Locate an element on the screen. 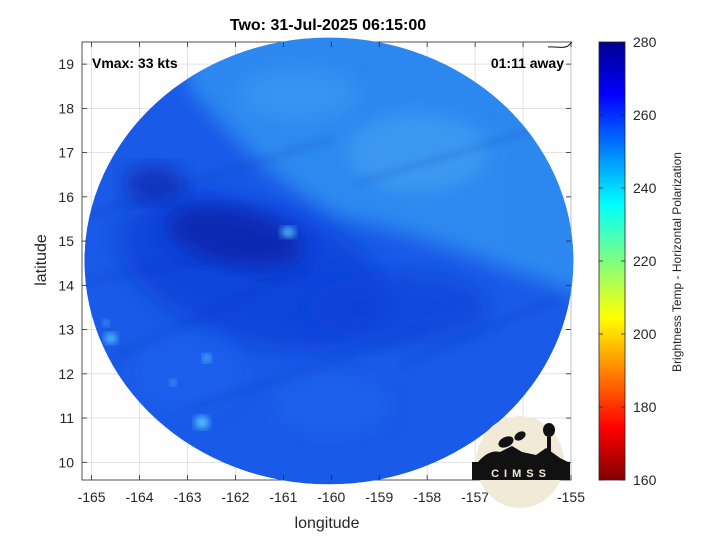  logo-text: CIMSS is located at coordinates (521, 474).